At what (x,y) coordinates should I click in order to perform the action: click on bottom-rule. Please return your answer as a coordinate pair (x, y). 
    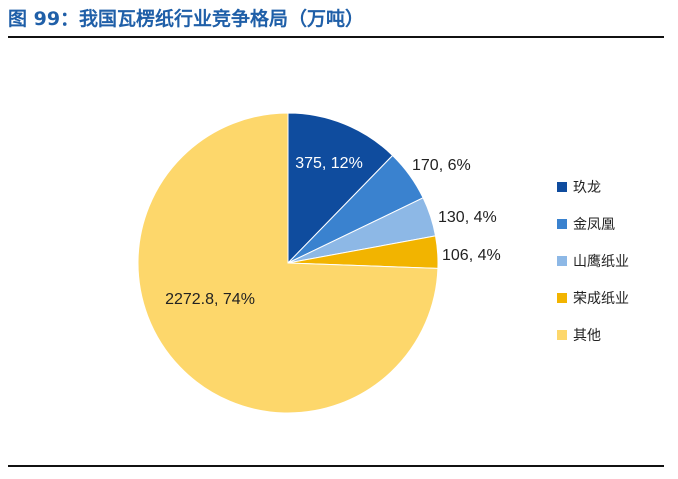
    Looking at the image, I should click on (336, 466).